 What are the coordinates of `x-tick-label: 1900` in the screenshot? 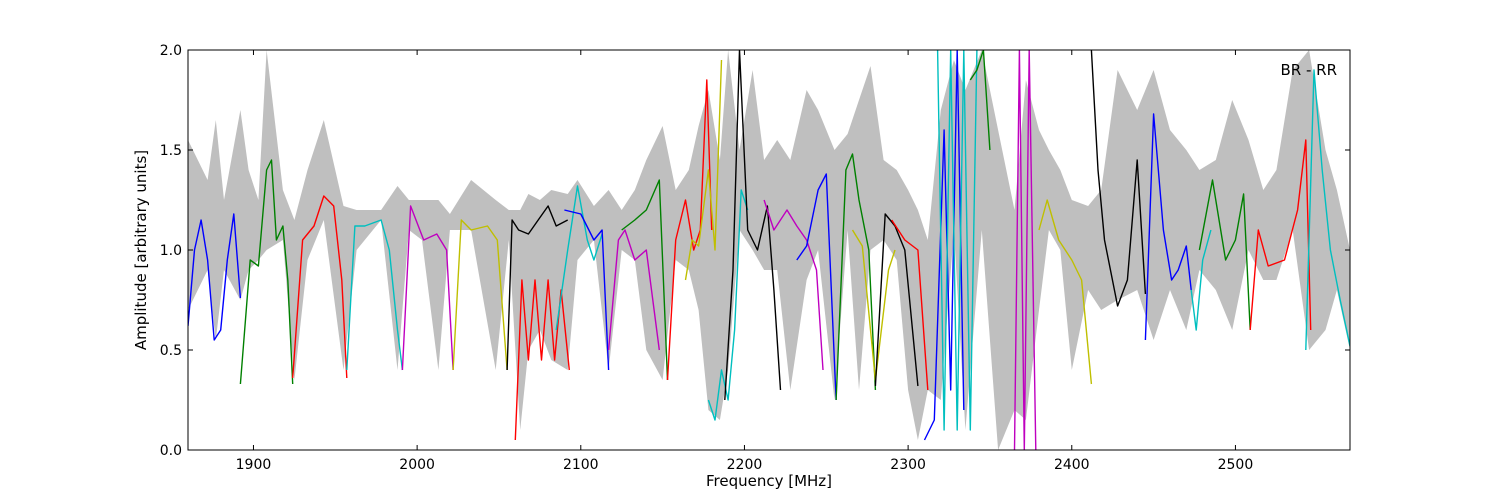 It's located at (254, 465).